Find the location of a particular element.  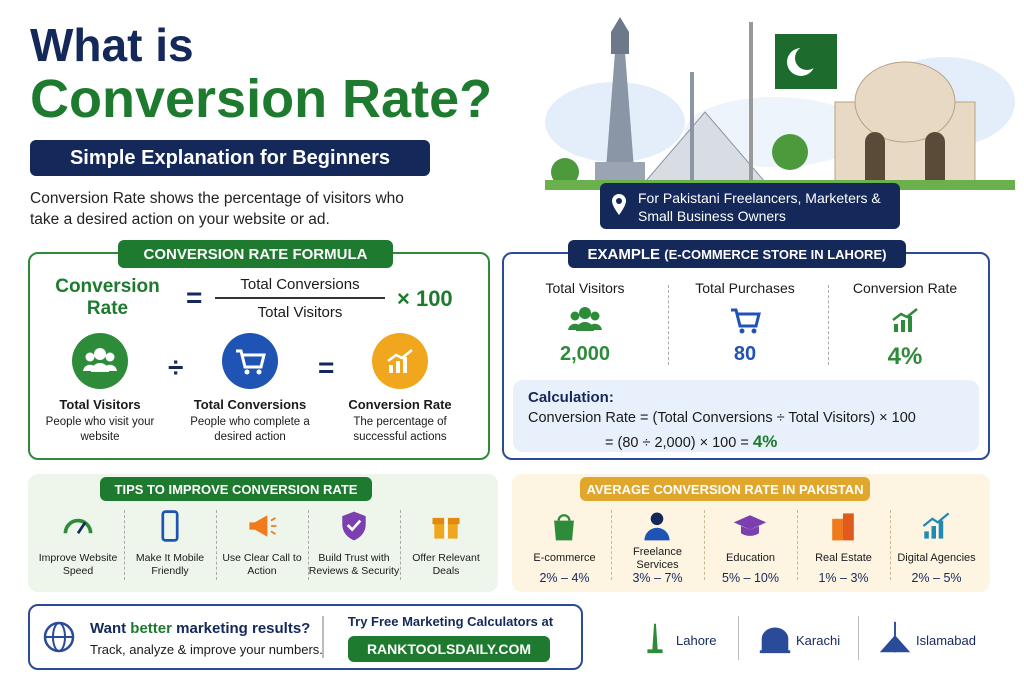

stat-label: Total Purchases is located at coordinates (745, 288).